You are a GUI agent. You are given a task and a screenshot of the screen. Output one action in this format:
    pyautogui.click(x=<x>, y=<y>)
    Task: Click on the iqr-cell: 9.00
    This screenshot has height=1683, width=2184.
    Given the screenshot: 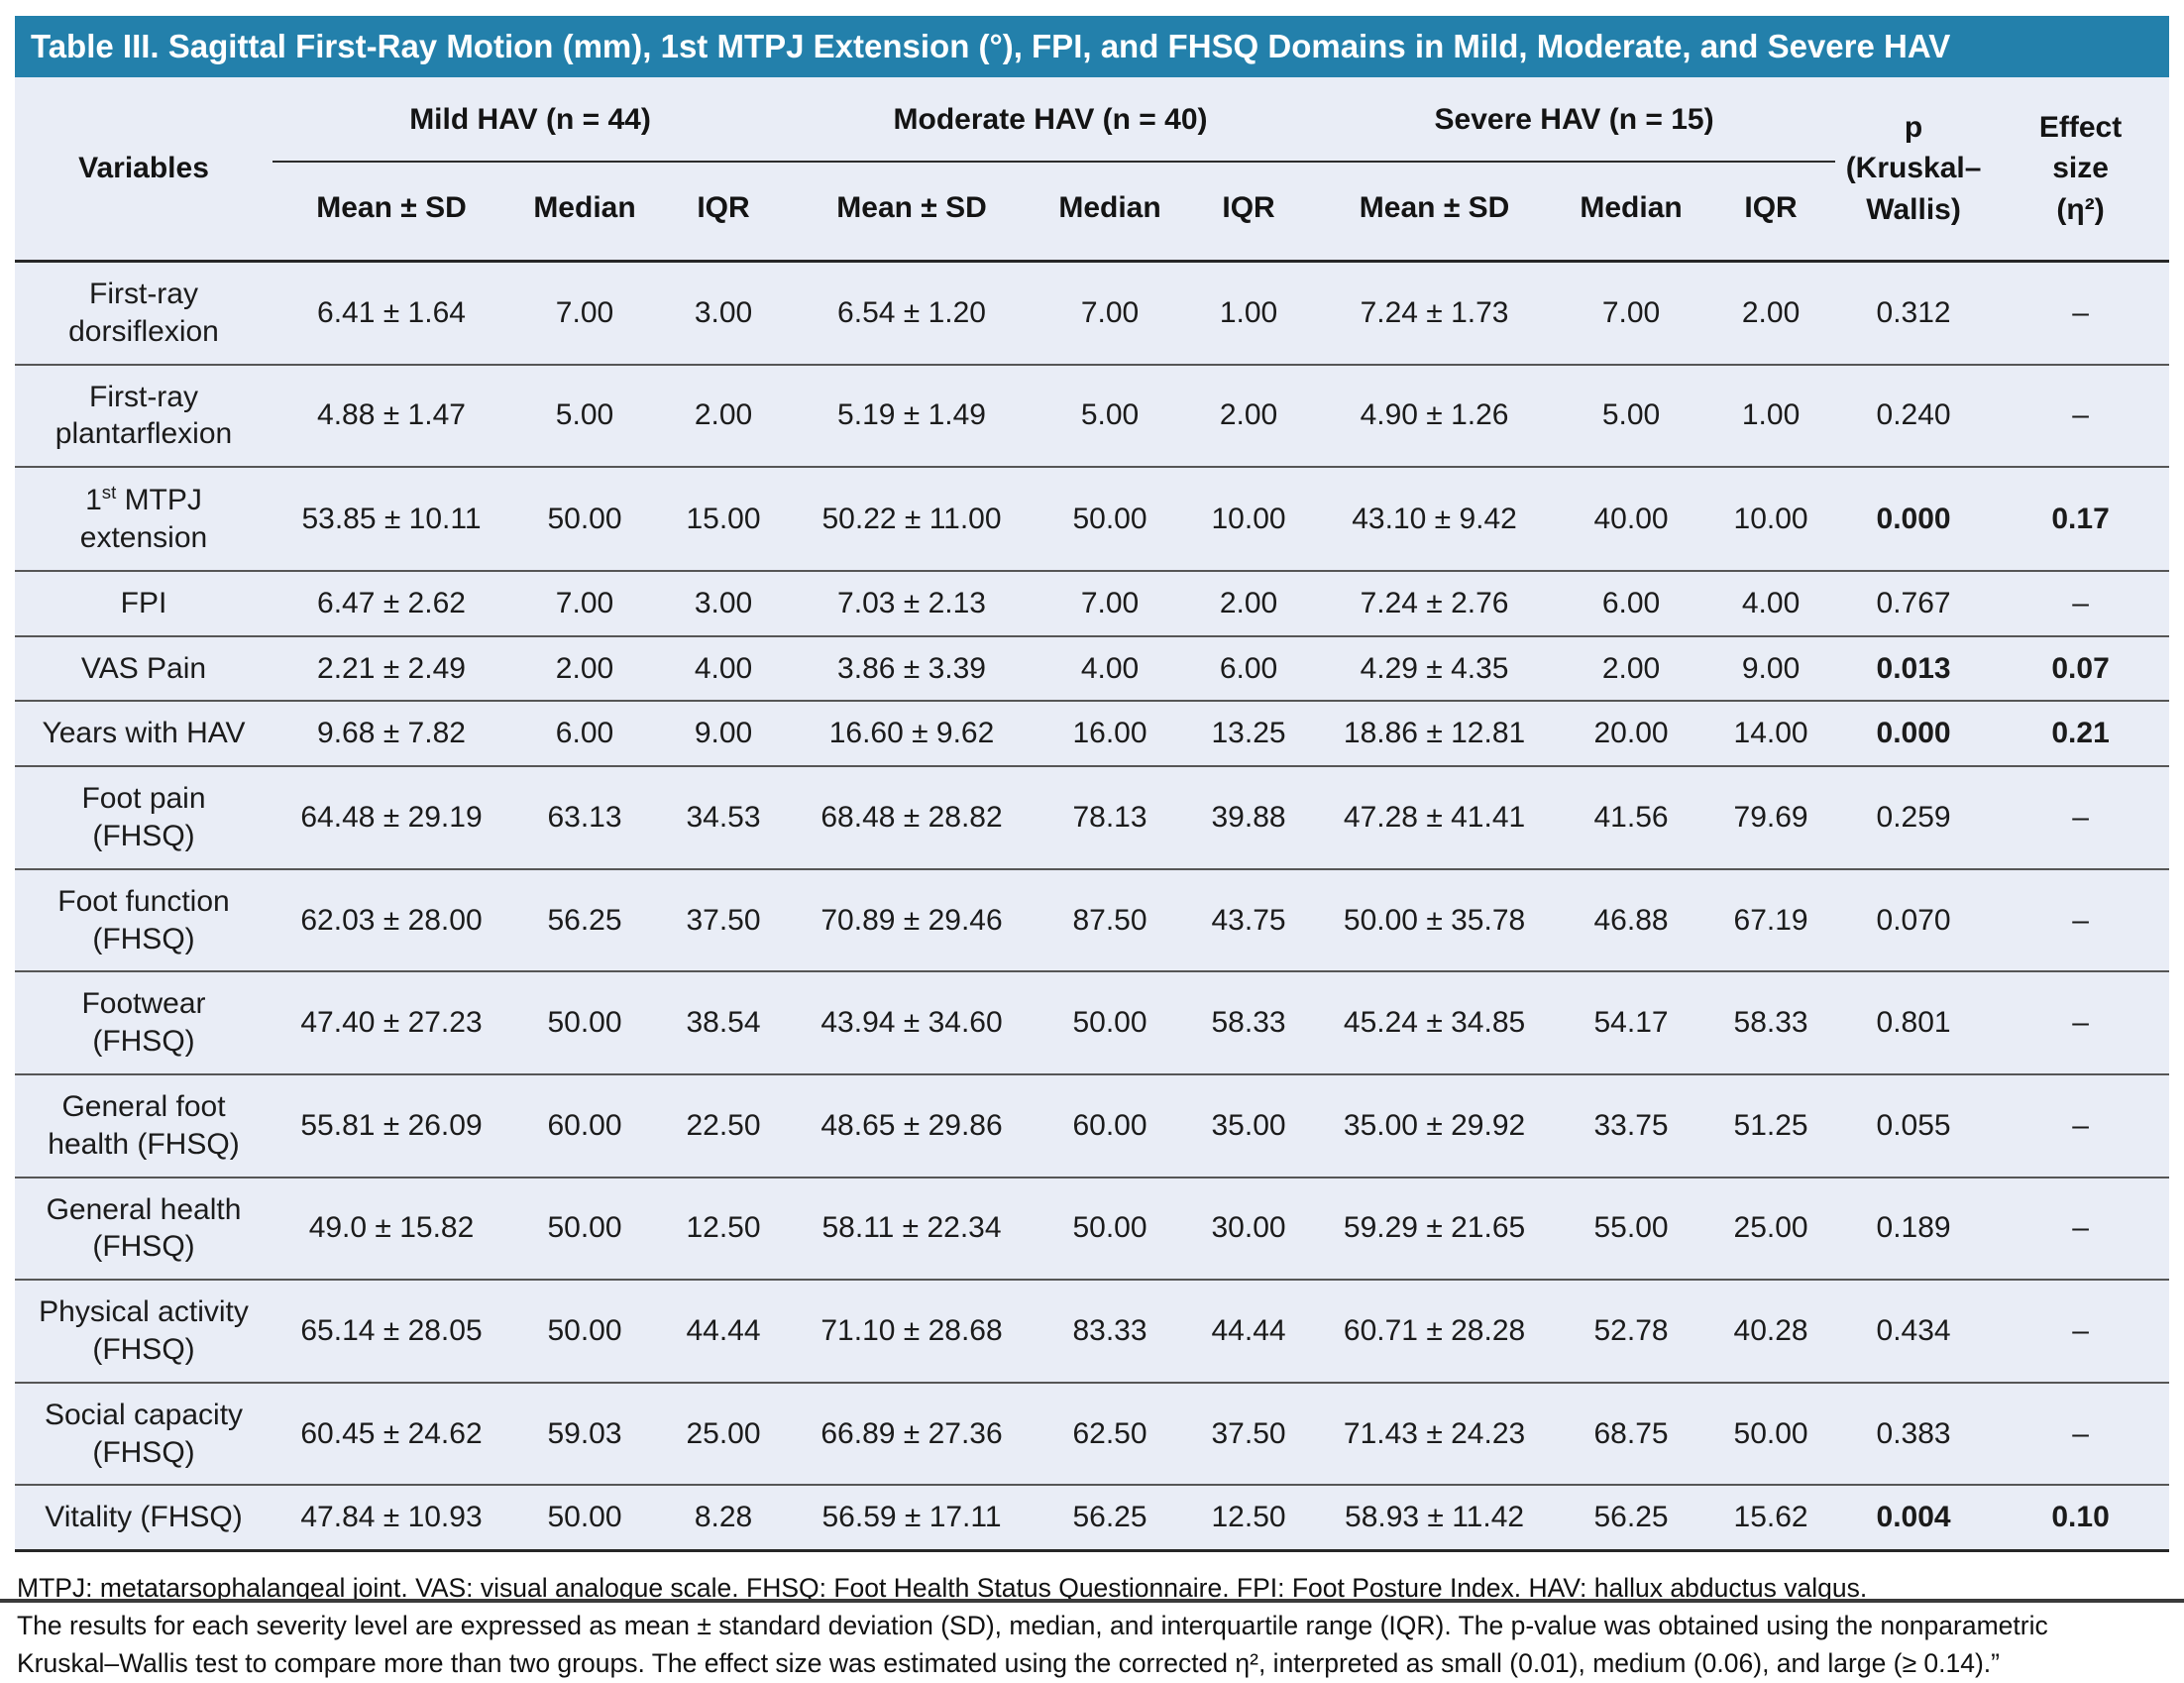 What is the action you would take?
    pyautogui.click(x=1771, y=669)
    